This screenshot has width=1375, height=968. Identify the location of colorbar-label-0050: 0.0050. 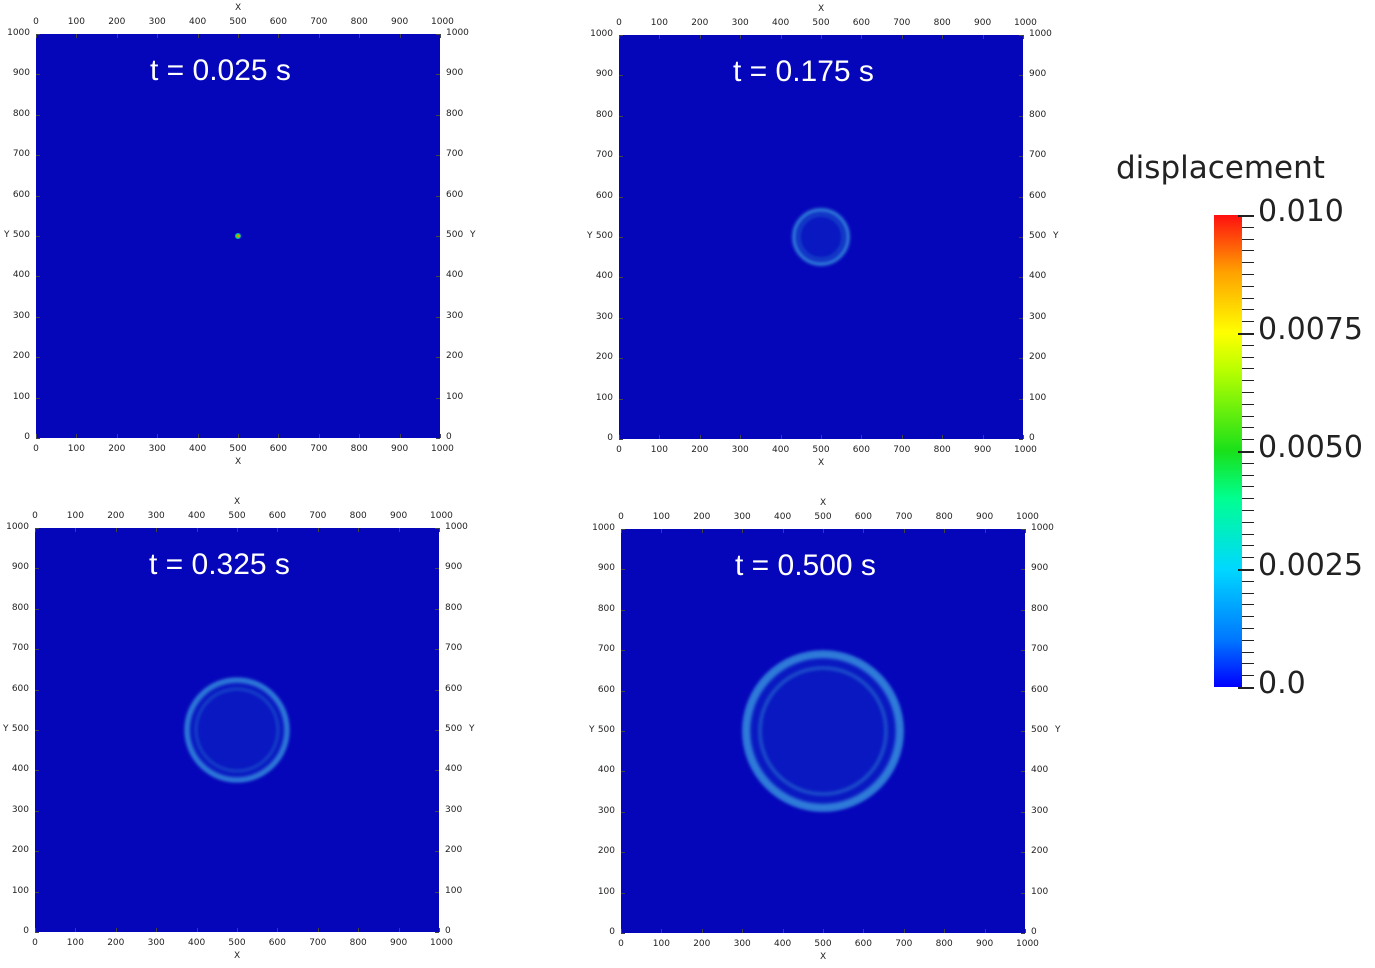
(1310, 447).